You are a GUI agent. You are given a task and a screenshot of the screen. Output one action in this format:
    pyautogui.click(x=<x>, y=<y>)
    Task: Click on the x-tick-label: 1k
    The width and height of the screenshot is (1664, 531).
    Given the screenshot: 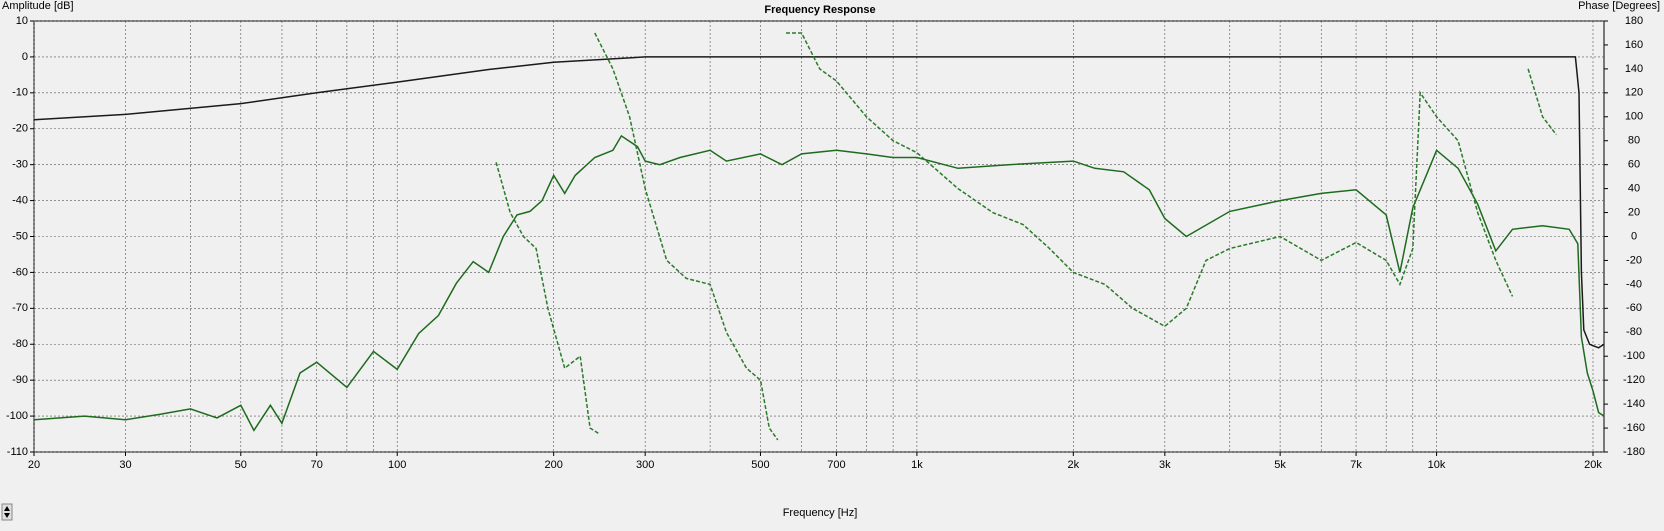 What is the action you would take?
    pyautogui.click(x=917, y=465)
    